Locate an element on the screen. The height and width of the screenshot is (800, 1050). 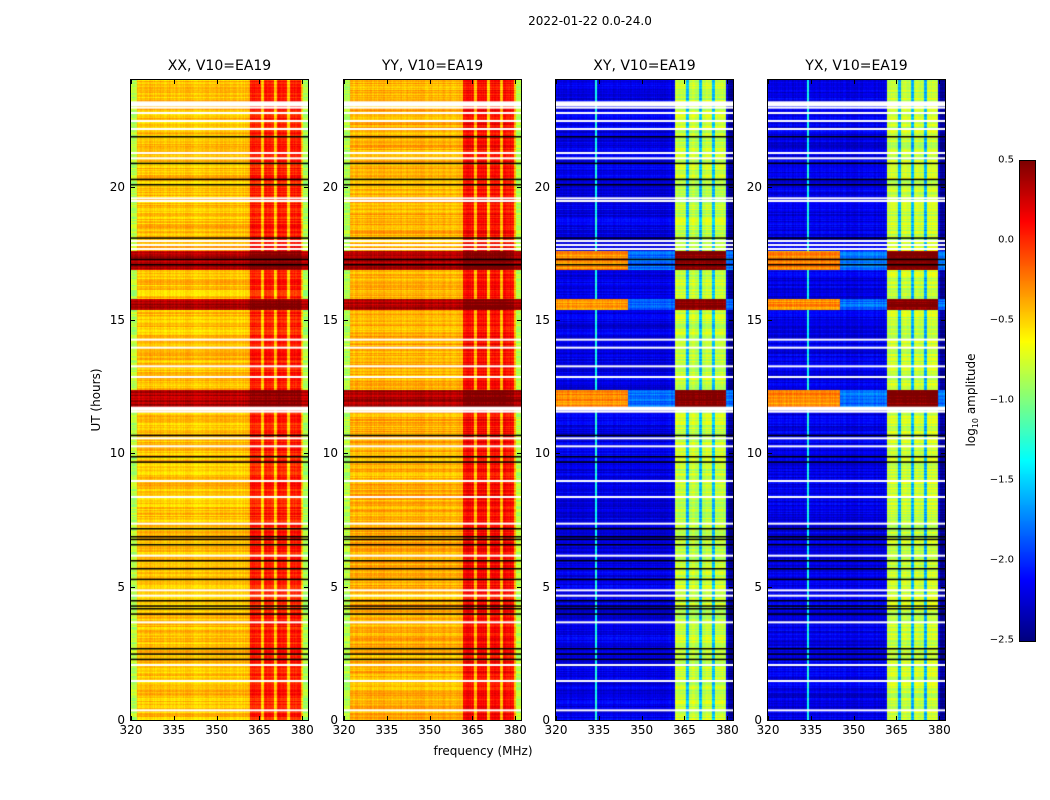
colorbar-tick-label: −2.5 is located at coordinates (1001, 640).